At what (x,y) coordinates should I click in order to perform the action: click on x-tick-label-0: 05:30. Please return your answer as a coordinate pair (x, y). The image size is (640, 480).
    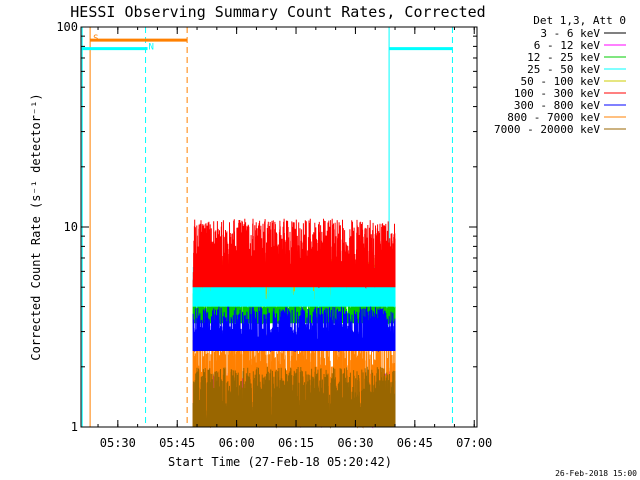
    Looking at the image, I should click on (118, 443).